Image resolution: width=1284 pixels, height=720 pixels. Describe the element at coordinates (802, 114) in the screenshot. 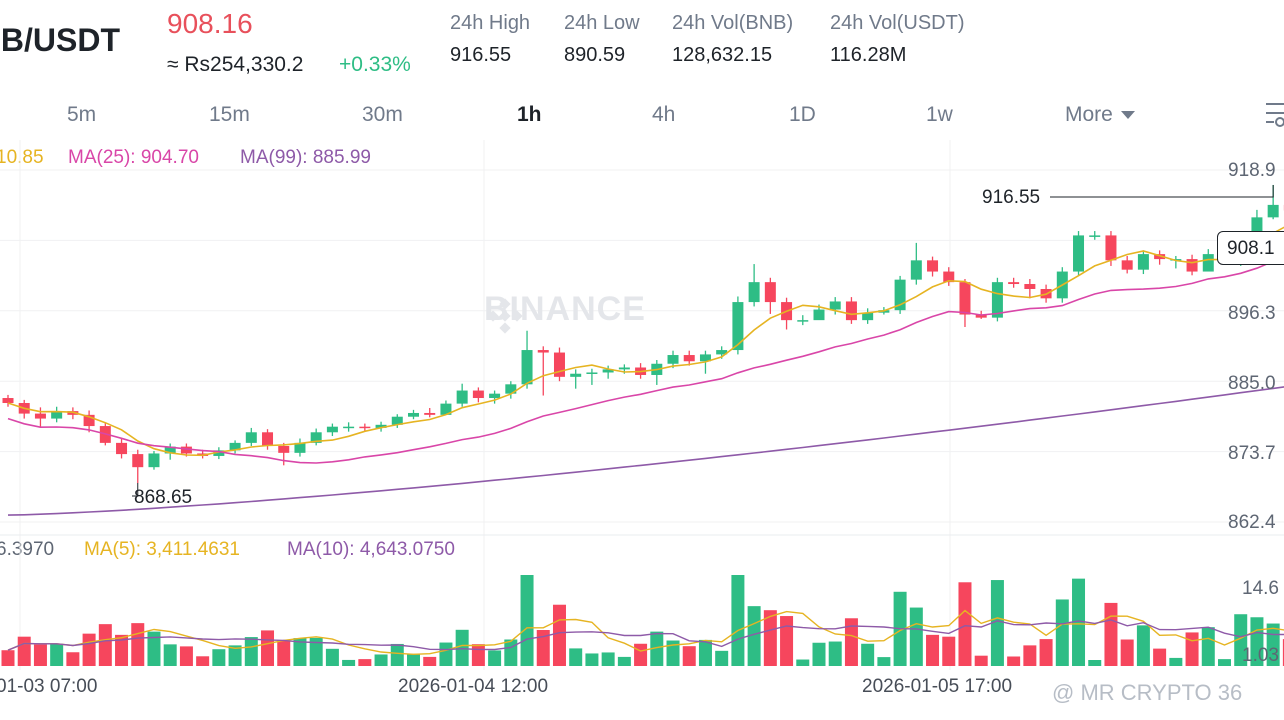

I see `tab-1d: 1D` at that location.